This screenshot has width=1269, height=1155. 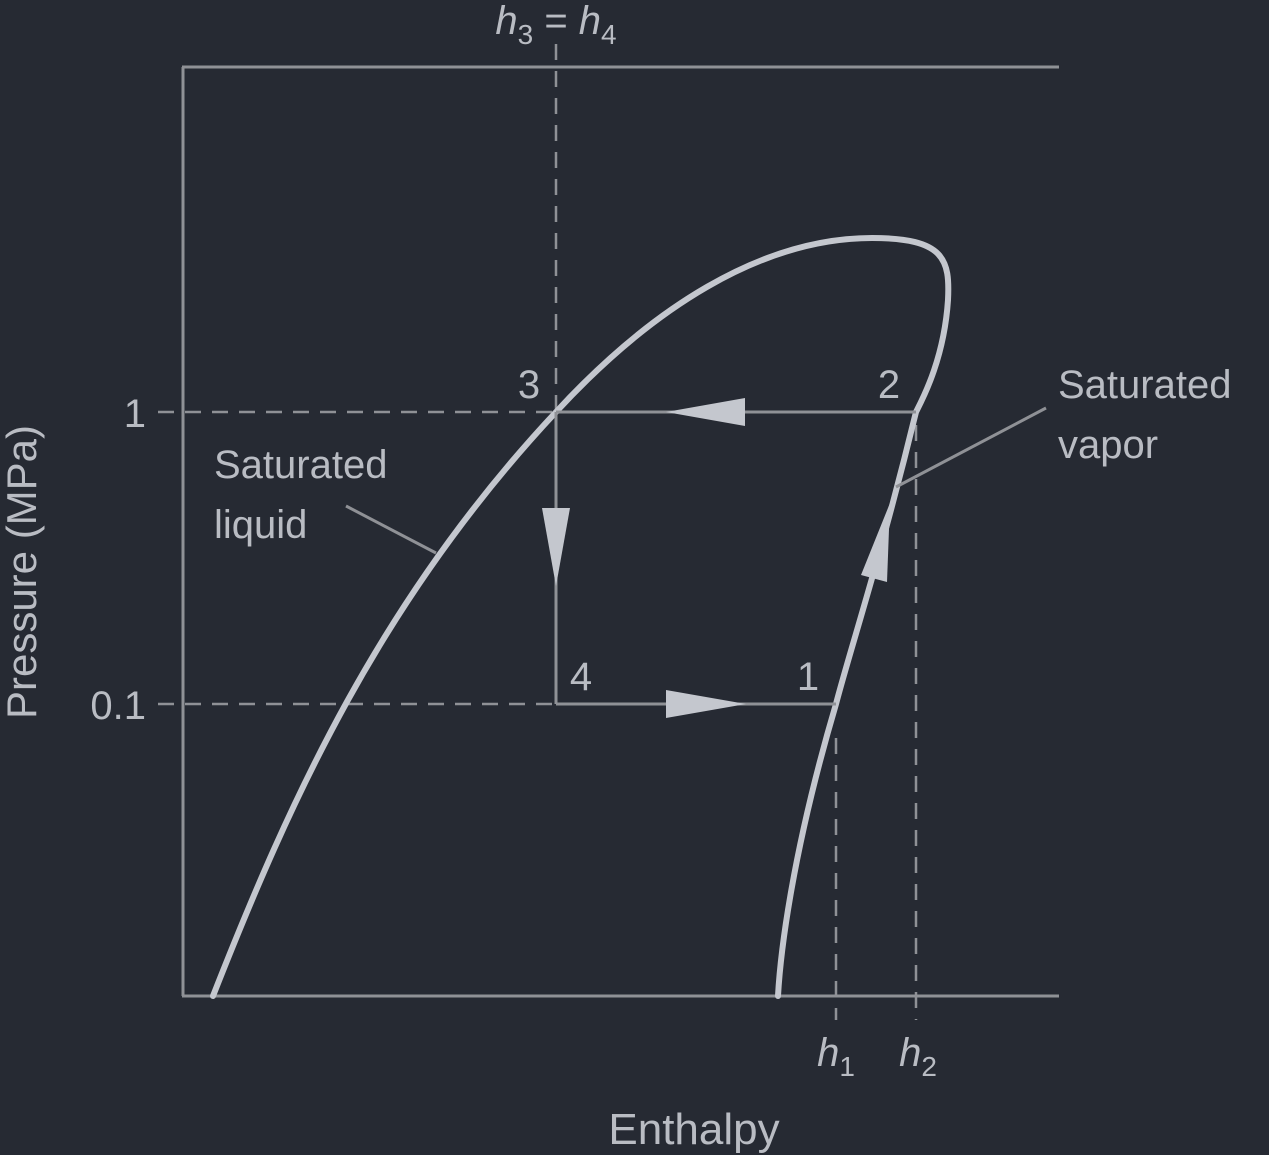 I want to click on h2-label: h2, so click(x=918, y=1056).